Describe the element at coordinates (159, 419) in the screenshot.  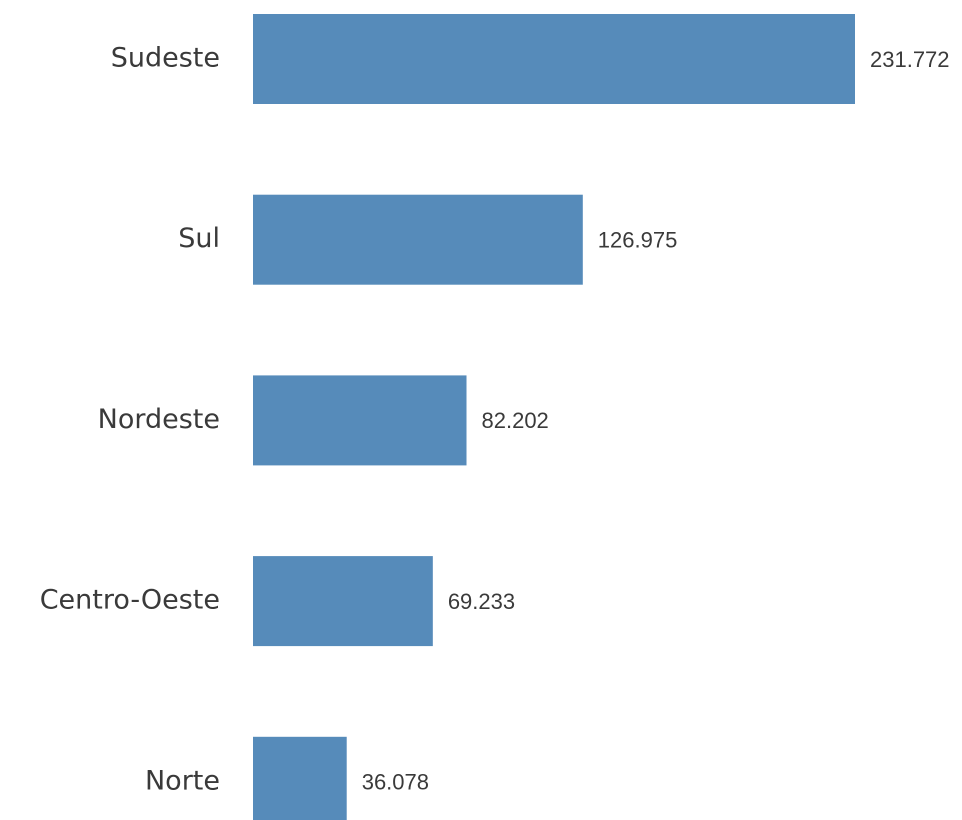
I see `category-label: Nordeste` at that location.